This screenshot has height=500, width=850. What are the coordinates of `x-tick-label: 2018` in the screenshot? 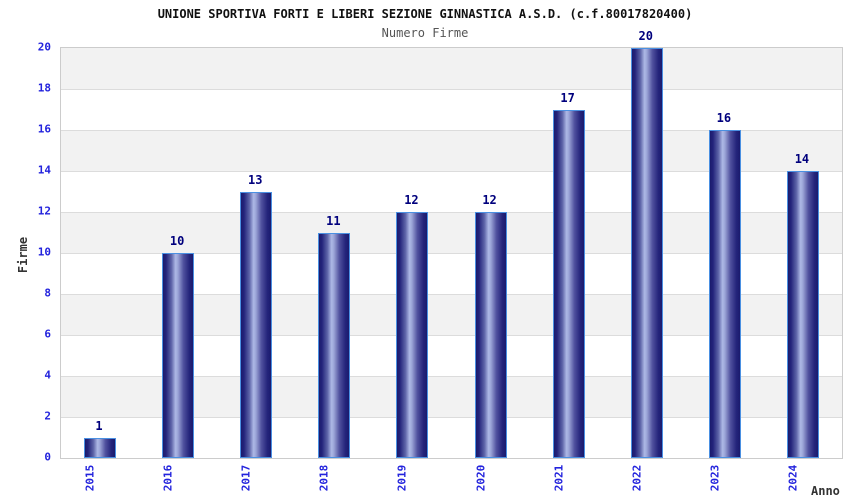 It's located at (324, 478).